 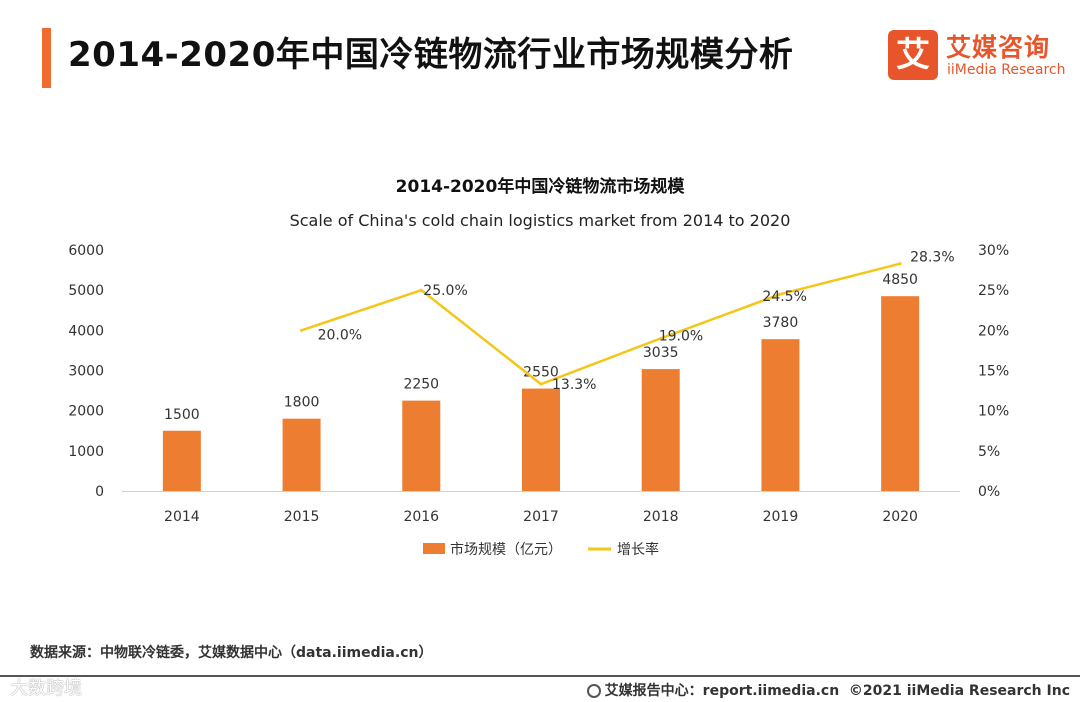 I want to click on legend-label-line: 增长率, so click(x=638, y=549).